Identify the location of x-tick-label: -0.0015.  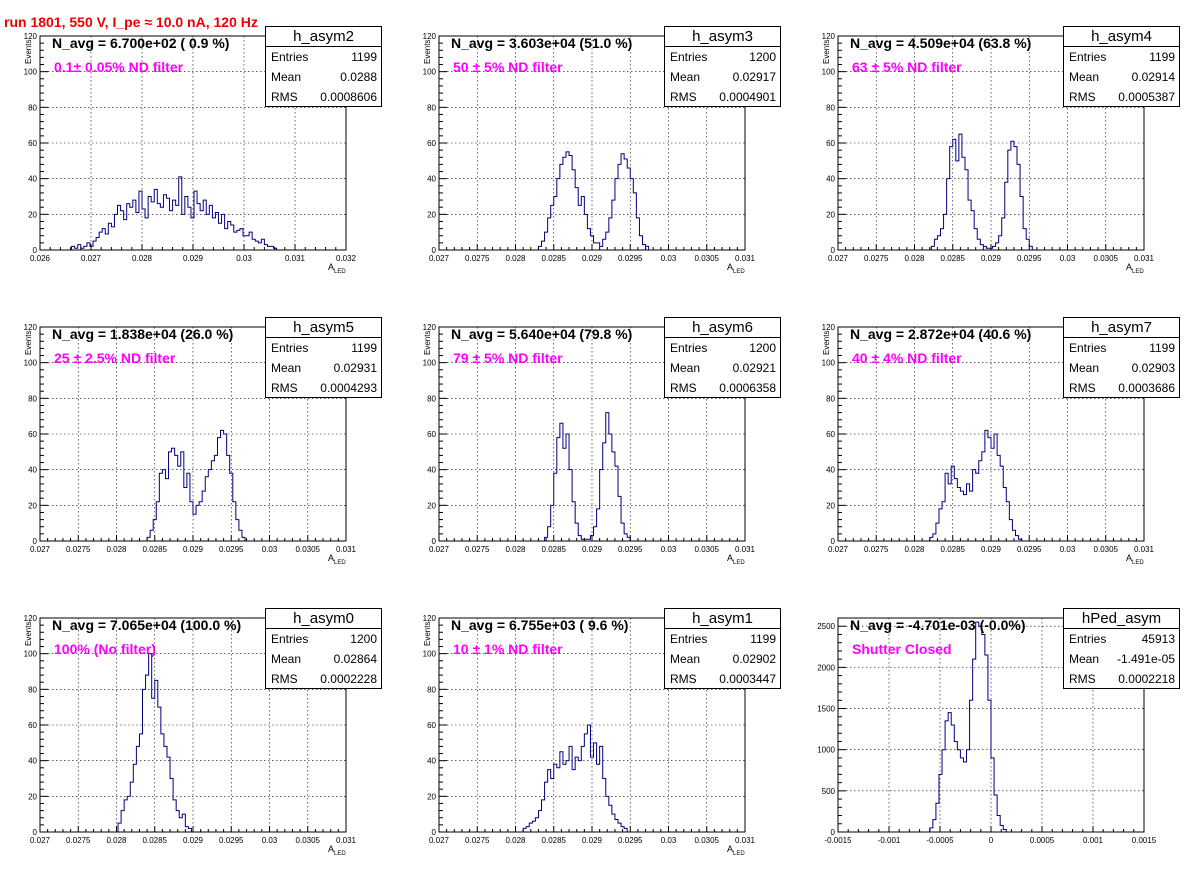
(838, 840).